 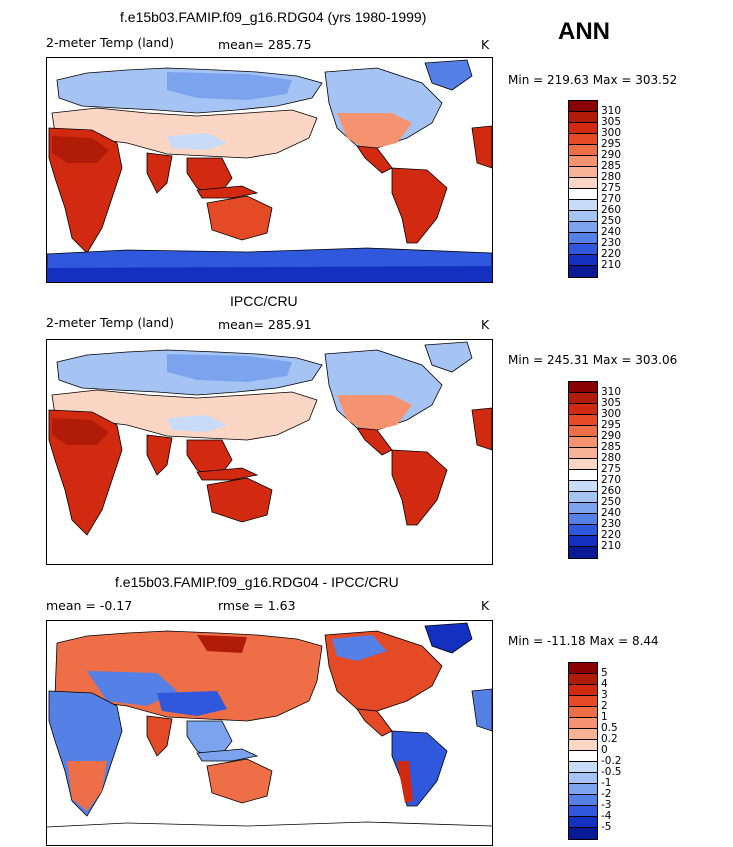 I want to click on tick-label: -0.2, so click(x=611, y=761).